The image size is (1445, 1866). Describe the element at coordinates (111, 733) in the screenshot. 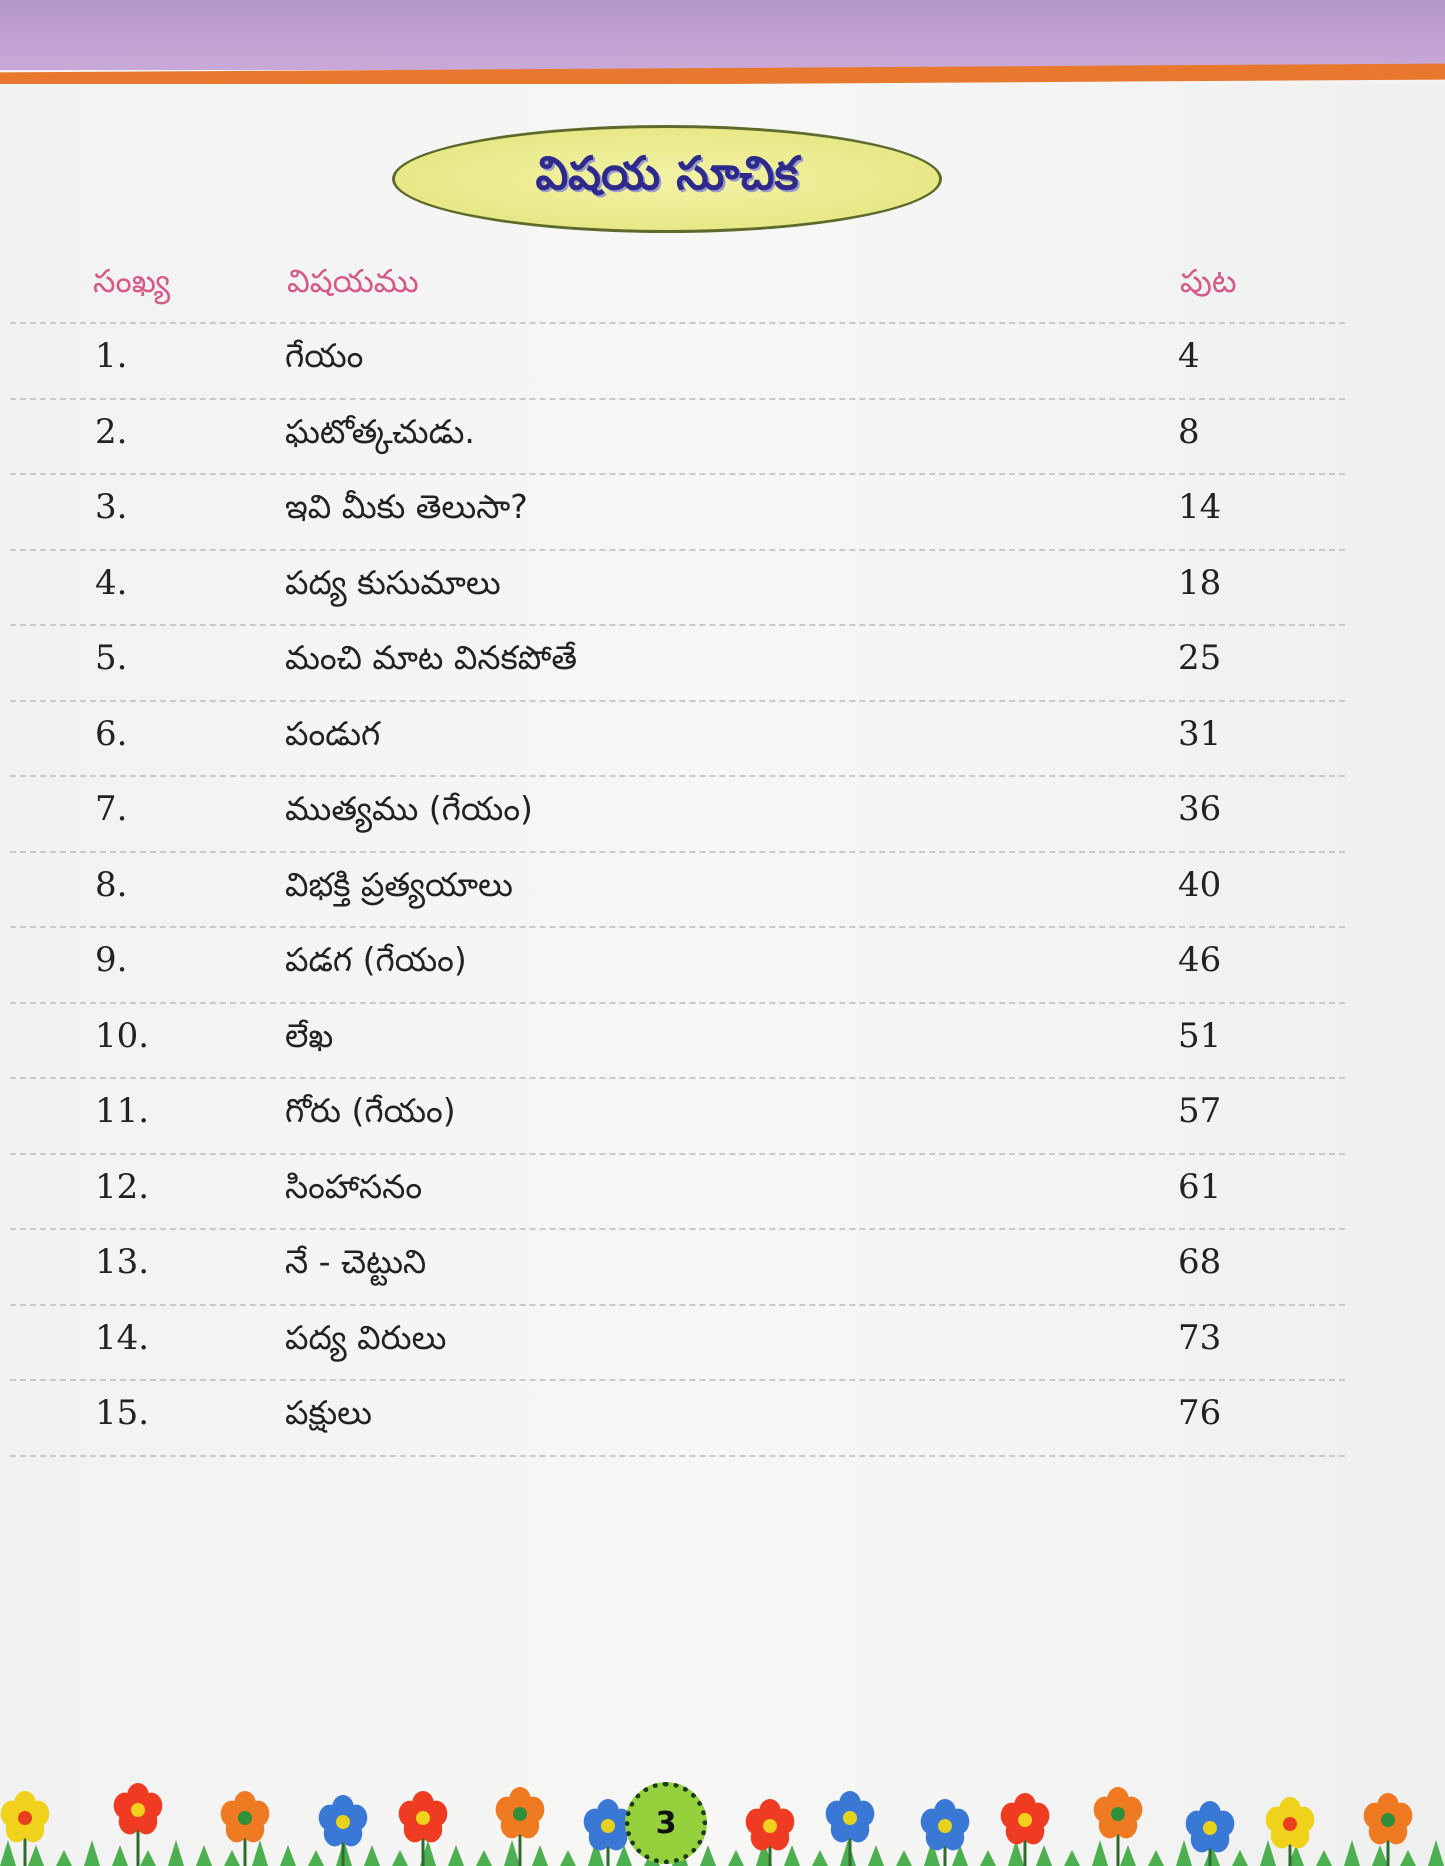

I see `row-number: 6.` at that location.